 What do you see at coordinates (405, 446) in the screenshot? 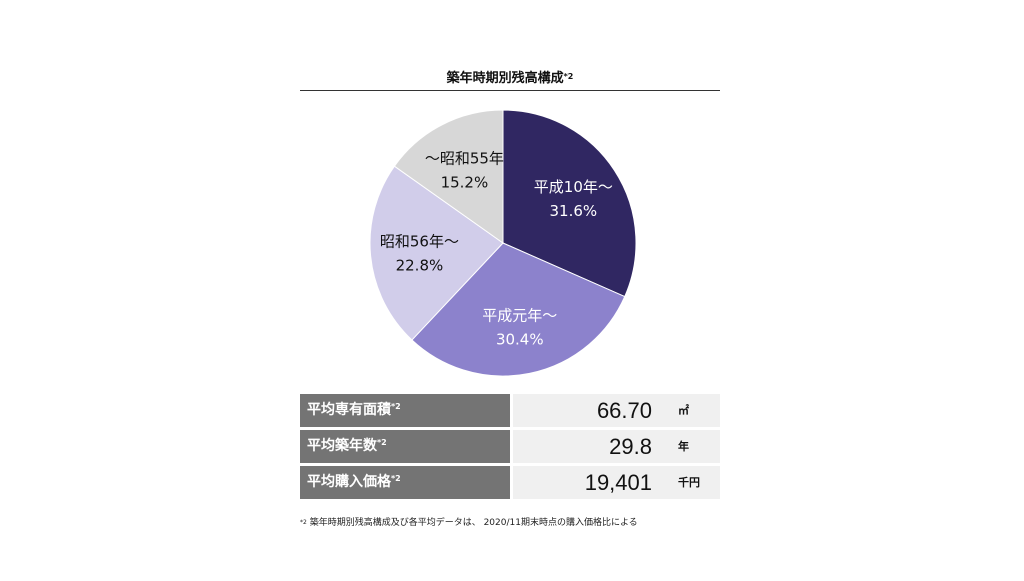
I see `stat-label-age: 平均築年数*2` at bounding box center [405, 446].